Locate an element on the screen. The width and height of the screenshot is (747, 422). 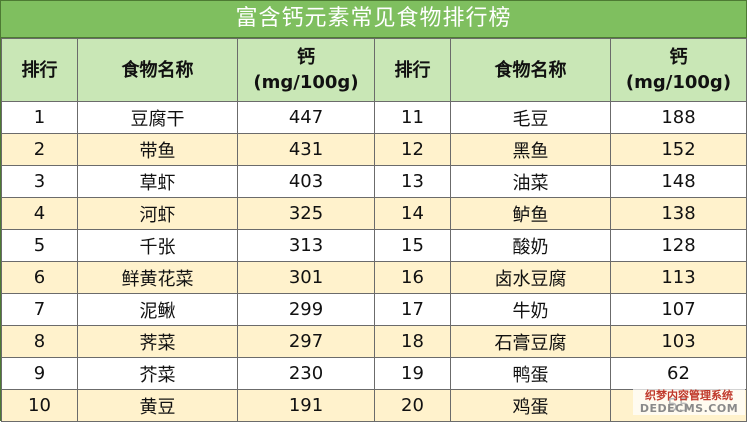
calcium-value-cell: 447 is located at coordinates (306, 117).